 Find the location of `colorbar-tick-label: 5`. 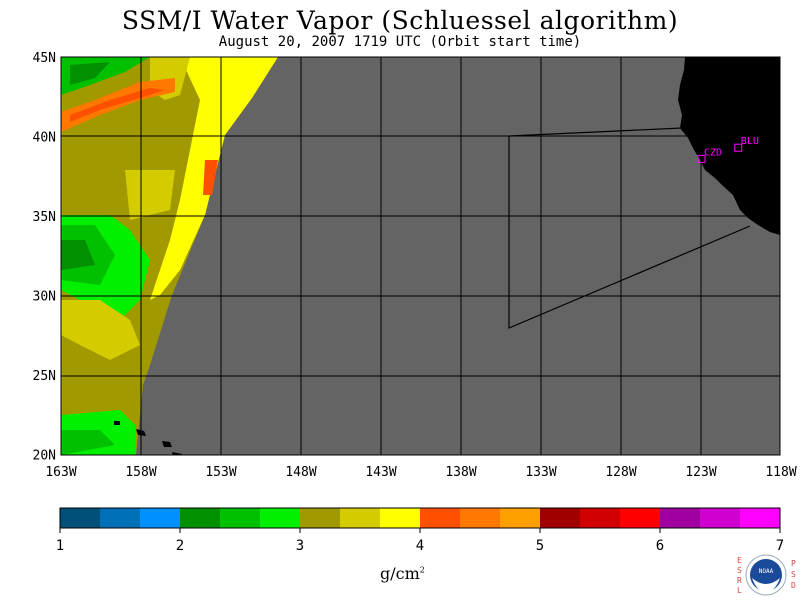

colorbar-tick-label: 5 is located at coordinates (540, 546).